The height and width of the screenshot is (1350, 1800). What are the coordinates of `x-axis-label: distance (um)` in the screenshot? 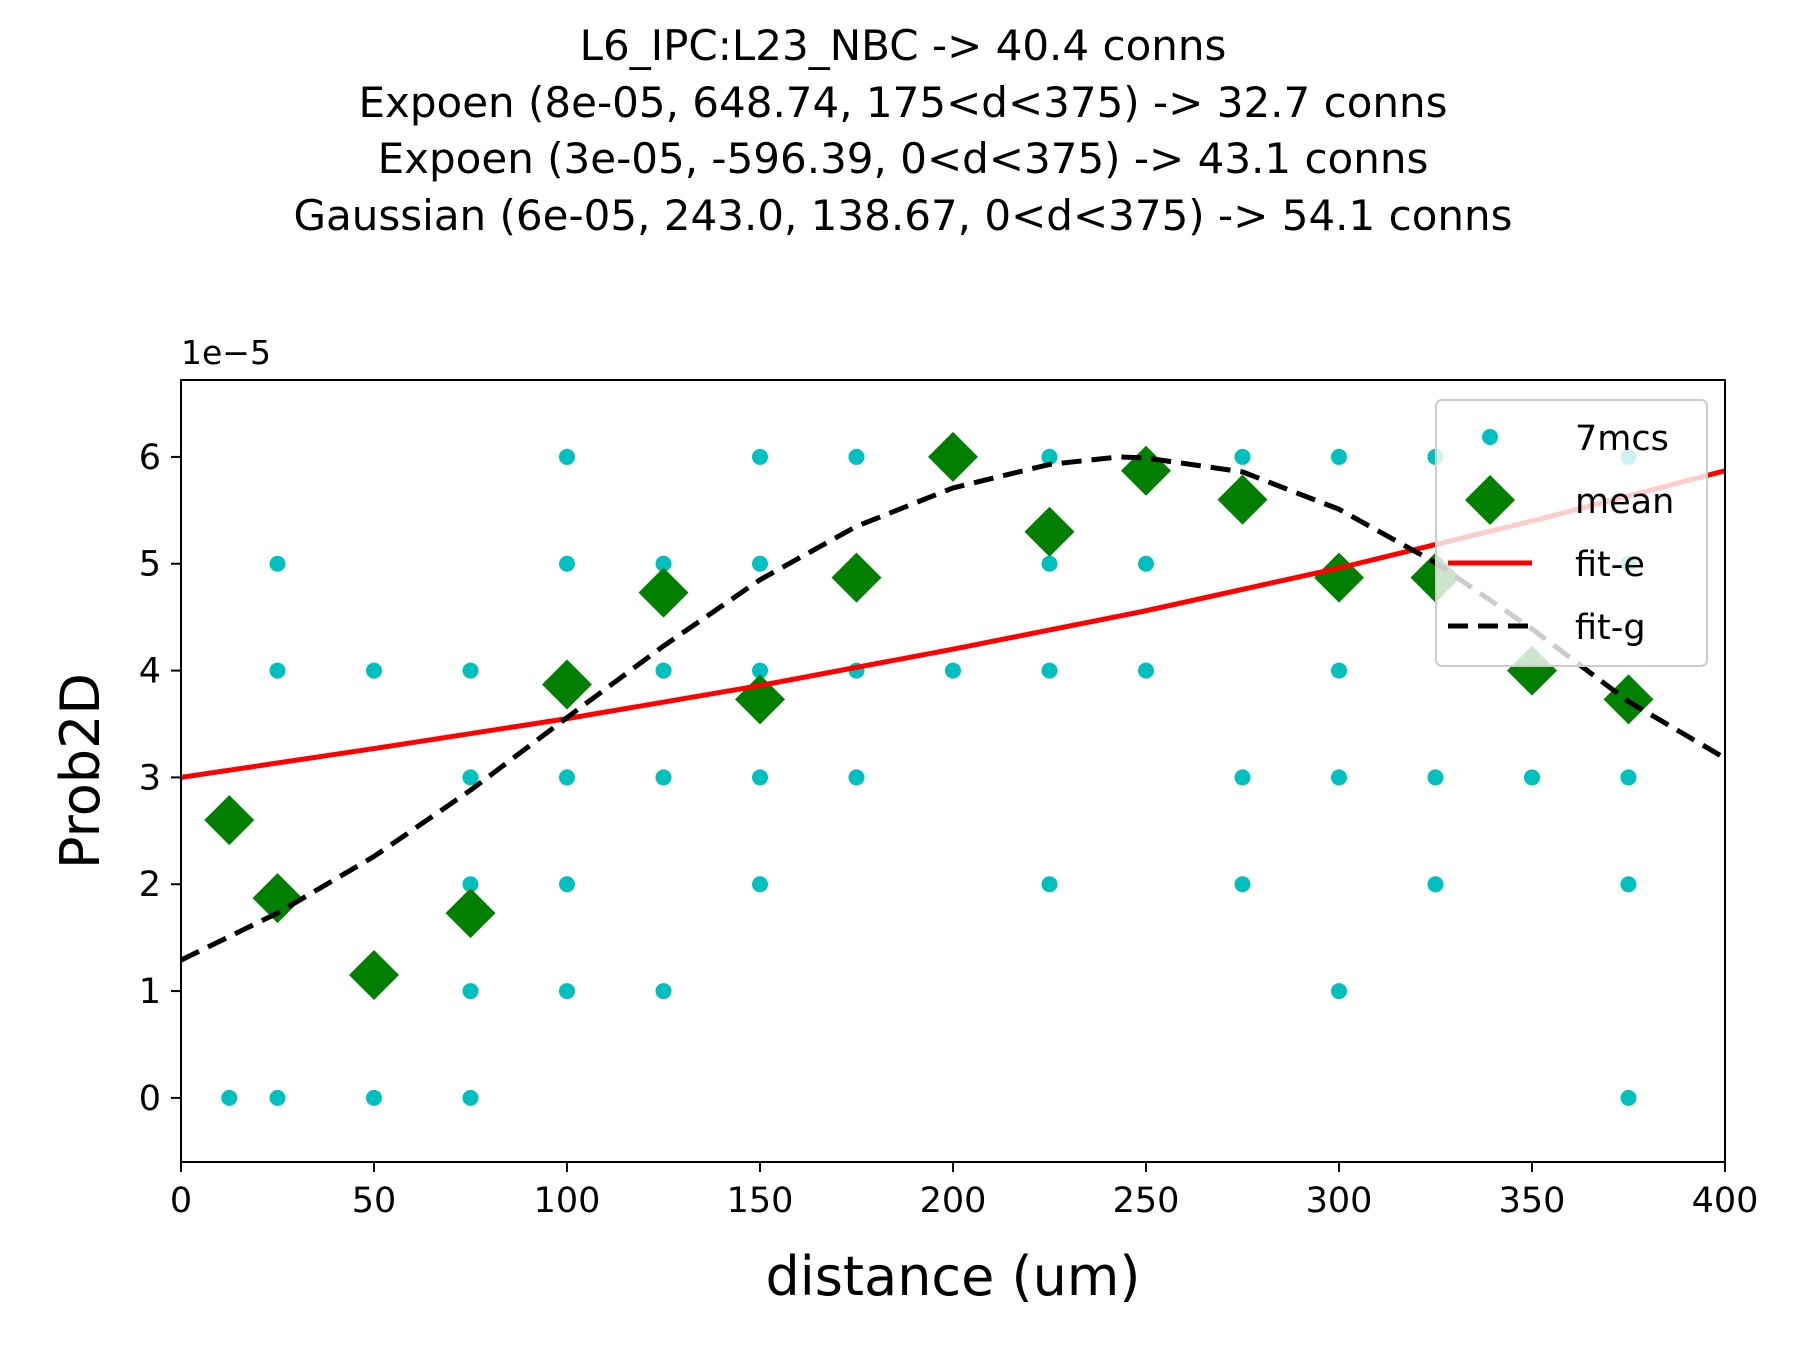 It's located at (953, 1276).